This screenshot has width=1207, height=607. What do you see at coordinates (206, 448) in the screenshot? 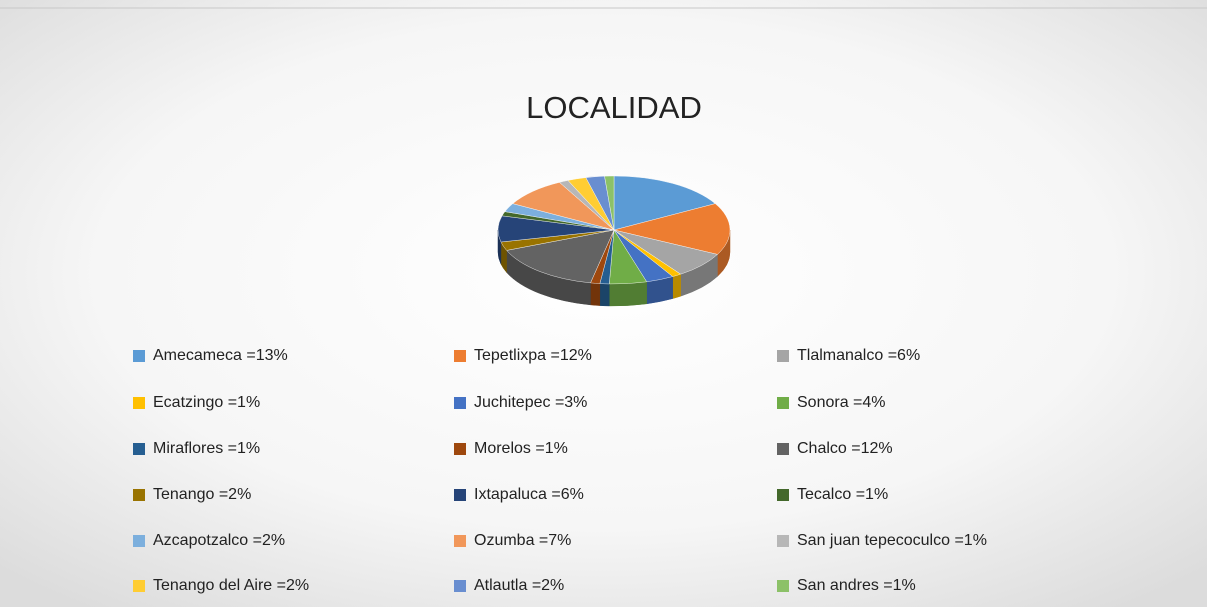
I see `legend-label: Miraflores =1%` at bounding box center [206, 448].